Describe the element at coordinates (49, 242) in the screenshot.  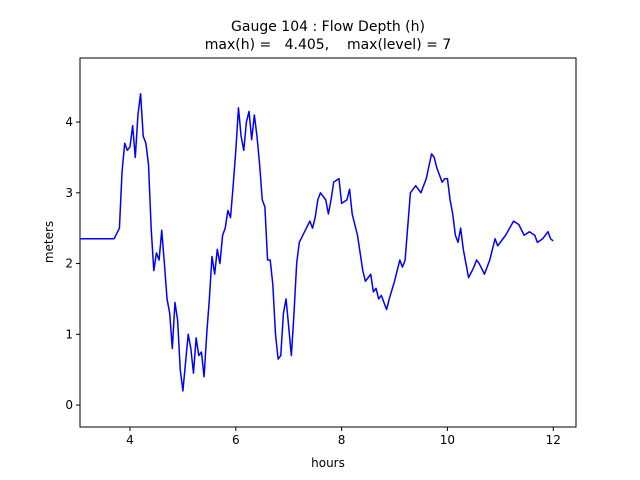
I see `y-axis-label: meters` at that location.